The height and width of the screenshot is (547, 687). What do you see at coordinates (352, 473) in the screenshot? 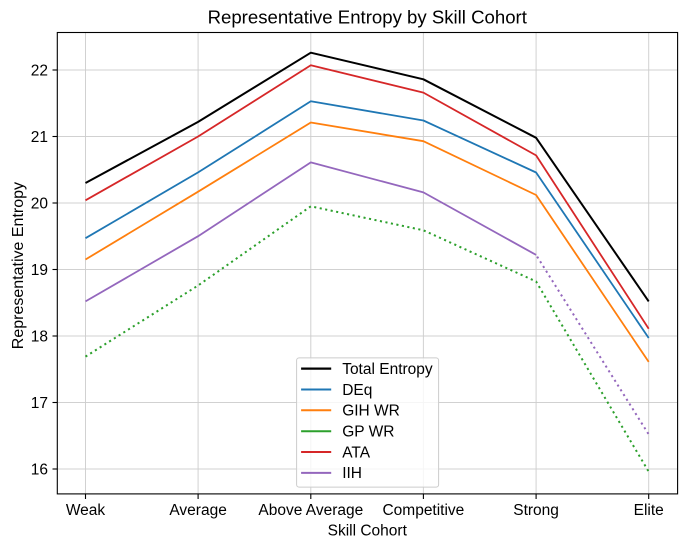
I see `svg-text: IIH` at bounding box center [352, 473].